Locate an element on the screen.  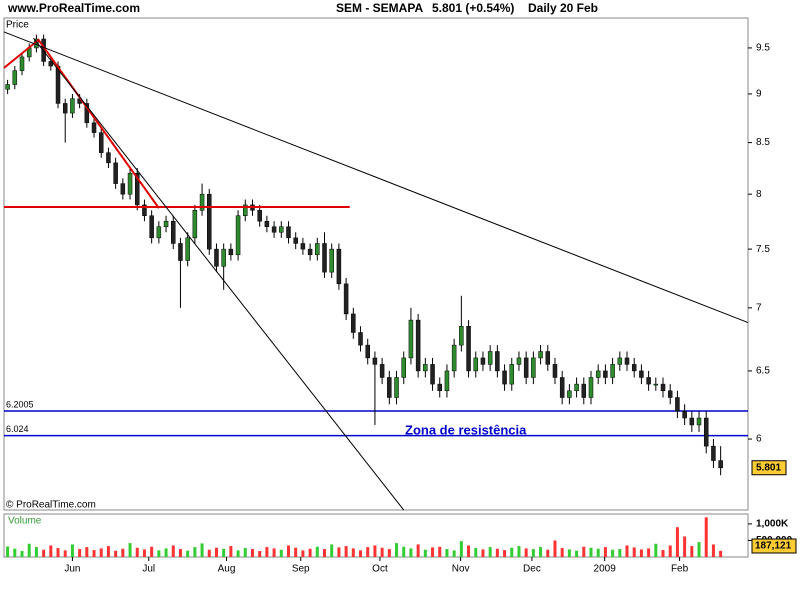
quote: 5.801 (+0.54%) is located at coordinates (473, 8).